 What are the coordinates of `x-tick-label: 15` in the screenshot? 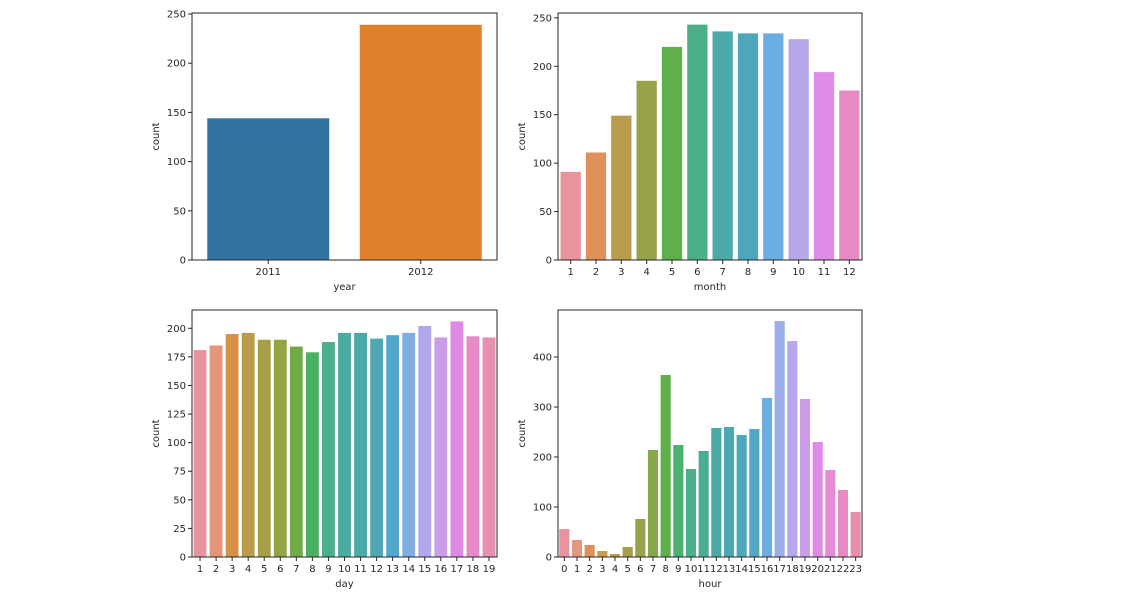 It's located at (424, 569).